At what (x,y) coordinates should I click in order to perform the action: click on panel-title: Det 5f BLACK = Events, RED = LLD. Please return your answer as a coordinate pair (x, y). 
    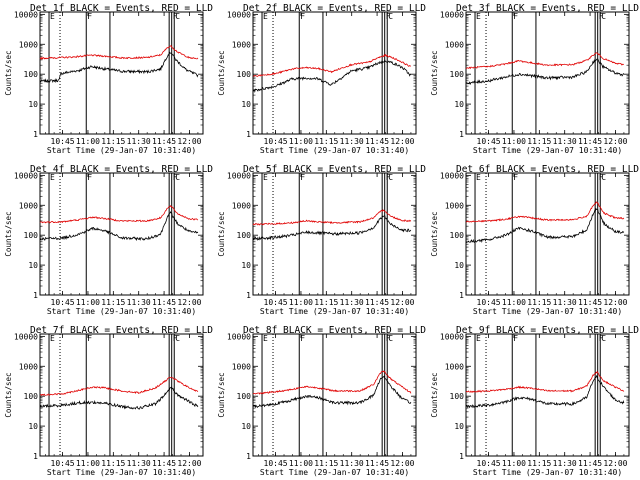
    Looking at the image, I should click on (334, 169).